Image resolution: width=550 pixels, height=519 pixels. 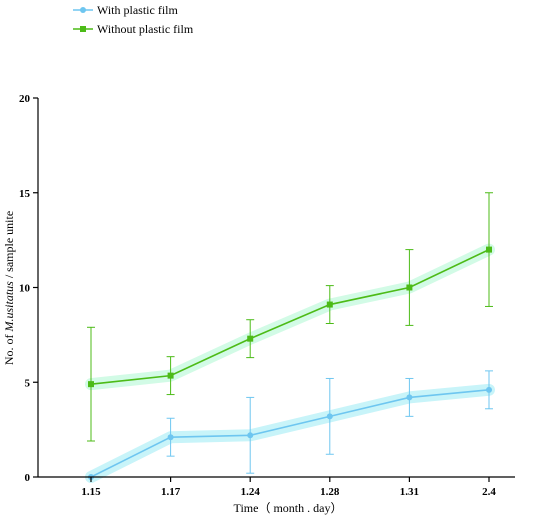 I want to click on legend-item-without-plastic-film: Without plastic film, so click(x=133, y=29).